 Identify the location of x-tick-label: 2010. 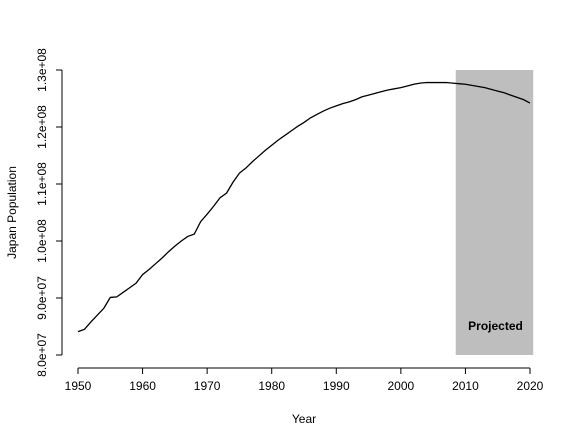
(465, 386).